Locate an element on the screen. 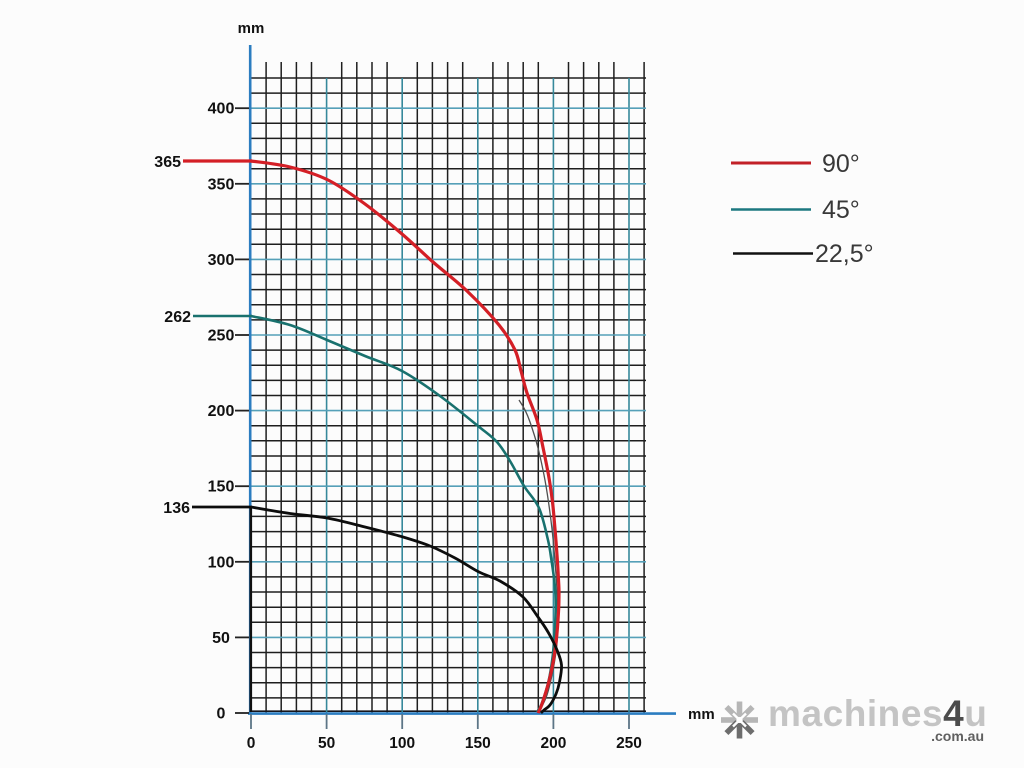  svg-text: .com.au is located at coordinates (957, 736).